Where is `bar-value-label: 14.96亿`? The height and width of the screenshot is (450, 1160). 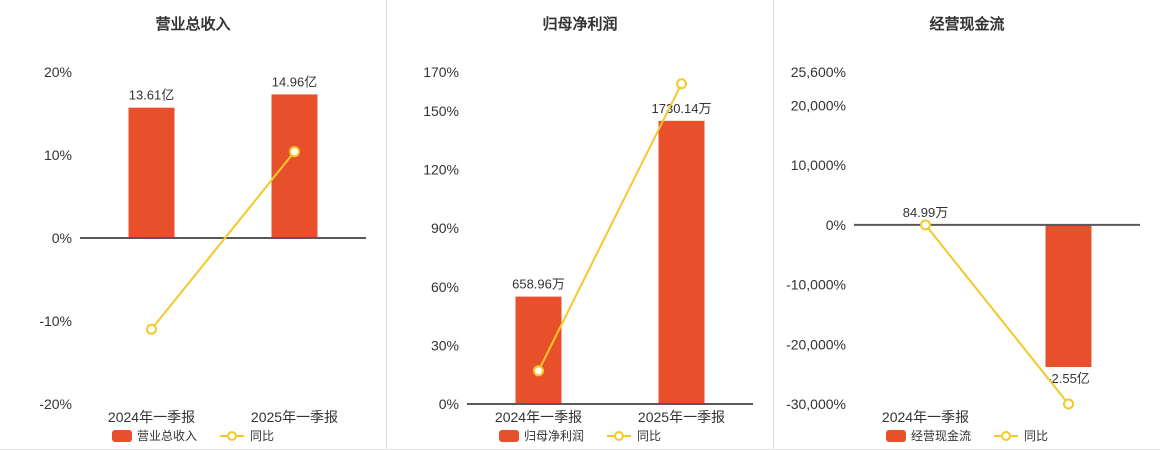
bar-value-label: 14.96亿 is located at coordinates (295, 81).